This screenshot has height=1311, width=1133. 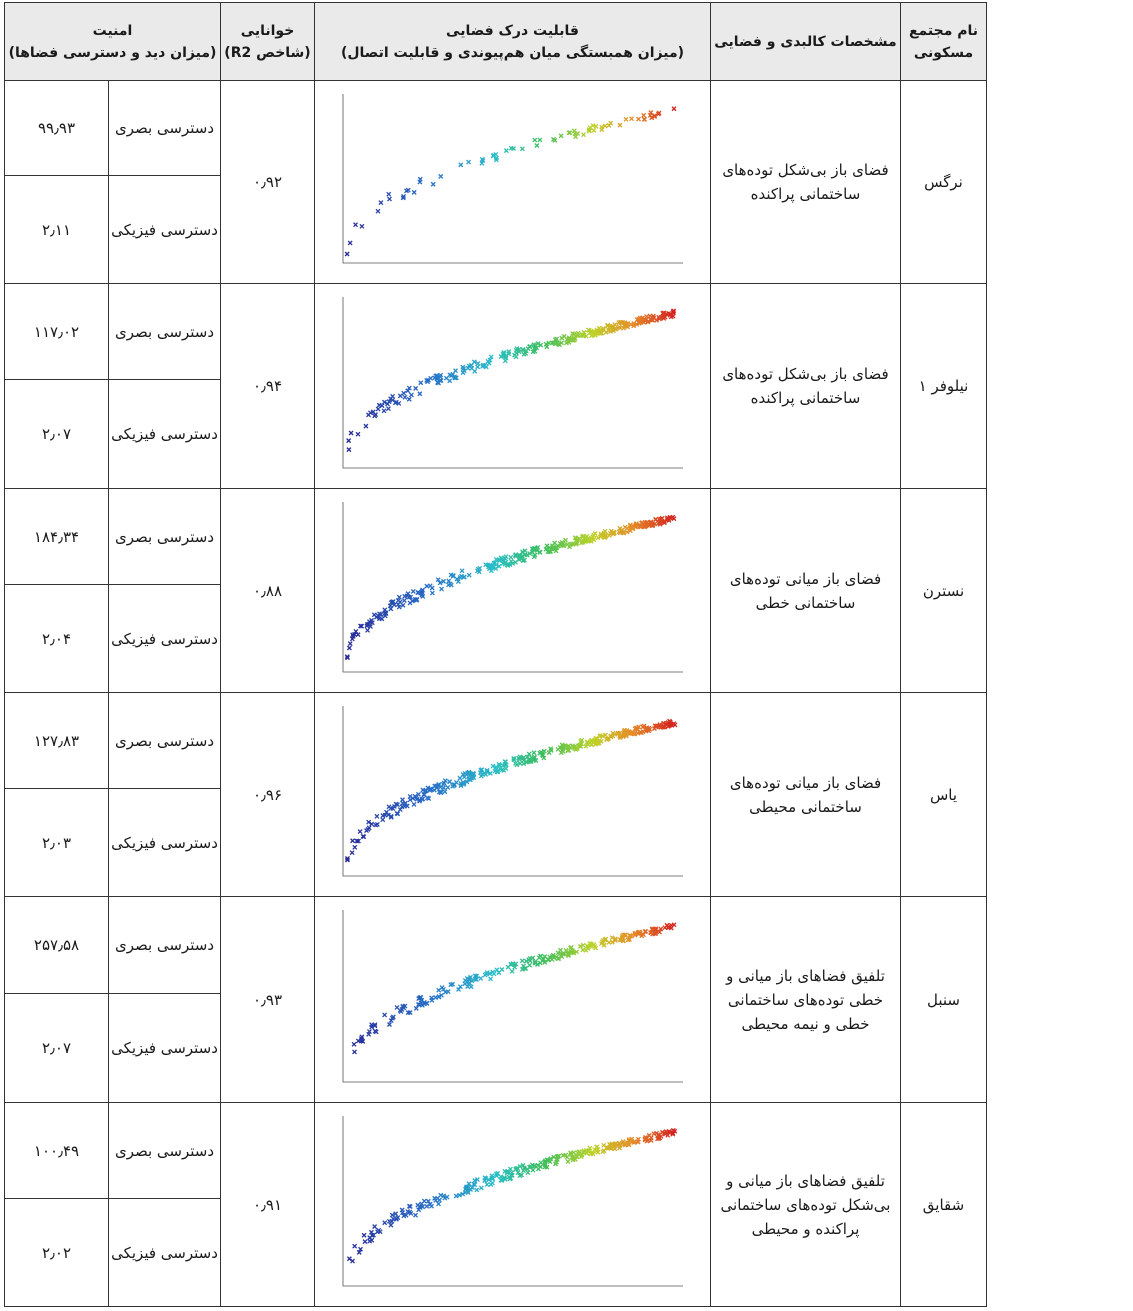 What do you see at coordinates (56, 1150) in the screenshot?
I see `visual-access-value: ۱۰۰٫۴۹` at bounding box center [56, 1150].